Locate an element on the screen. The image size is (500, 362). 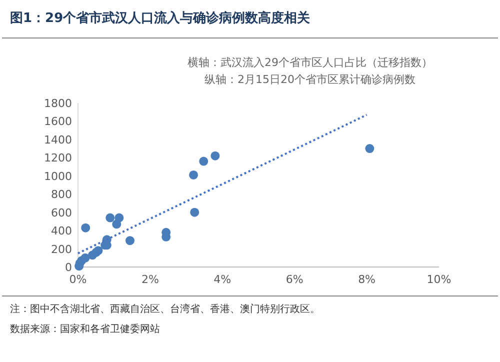
y-tick-label: 0 is located at coordinates (68, 267).